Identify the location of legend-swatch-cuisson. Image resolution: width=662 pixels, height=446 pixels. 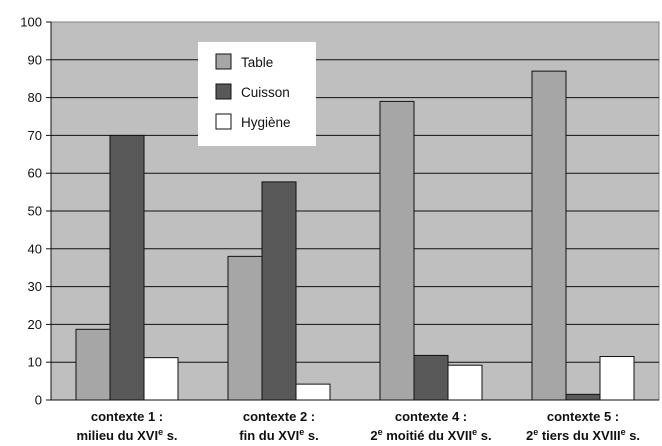
(223, 91).